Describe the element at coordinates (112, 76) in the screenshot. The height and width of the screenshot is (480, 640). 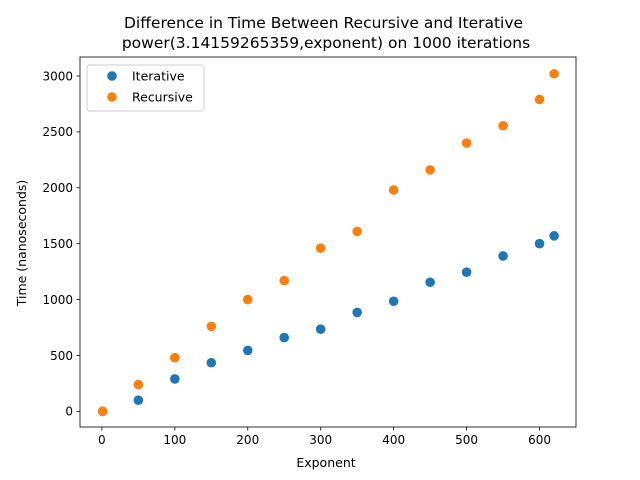
I see `legend-marker-iterative` at that location.